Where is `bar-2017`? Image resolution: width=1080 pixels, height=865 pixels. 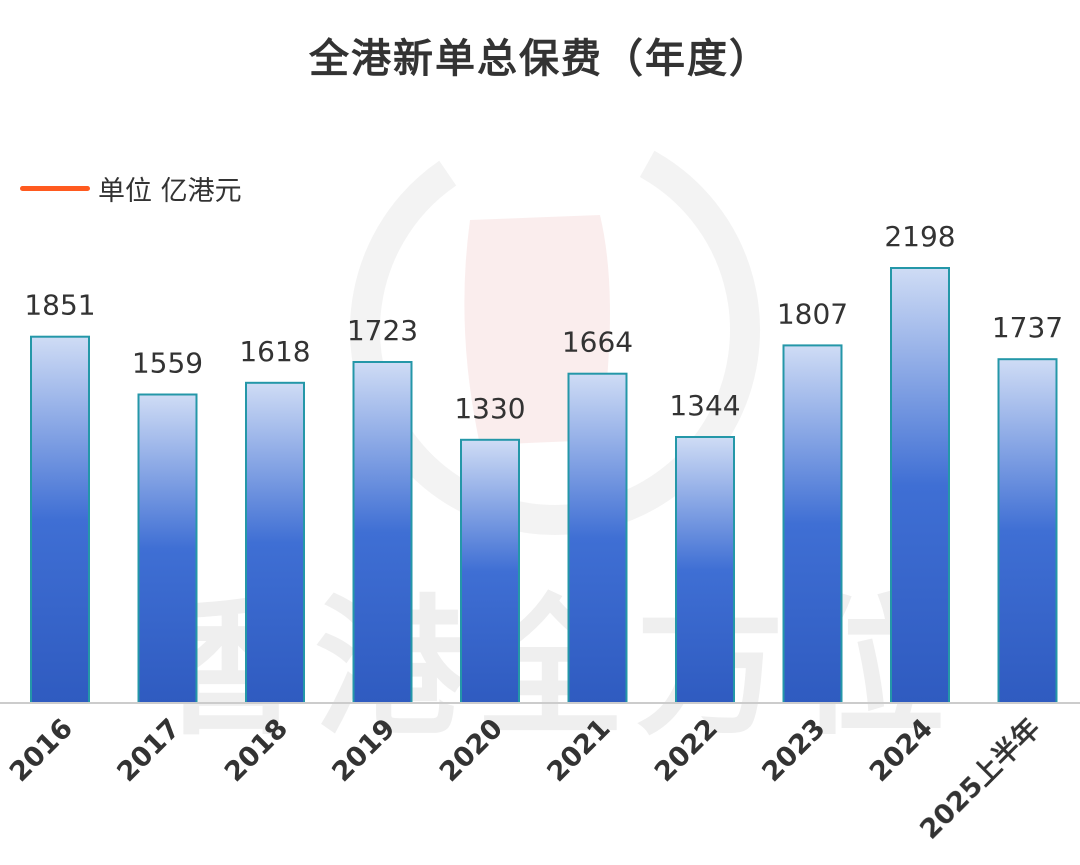
bar-2017 is located at coordinates (167, 548).